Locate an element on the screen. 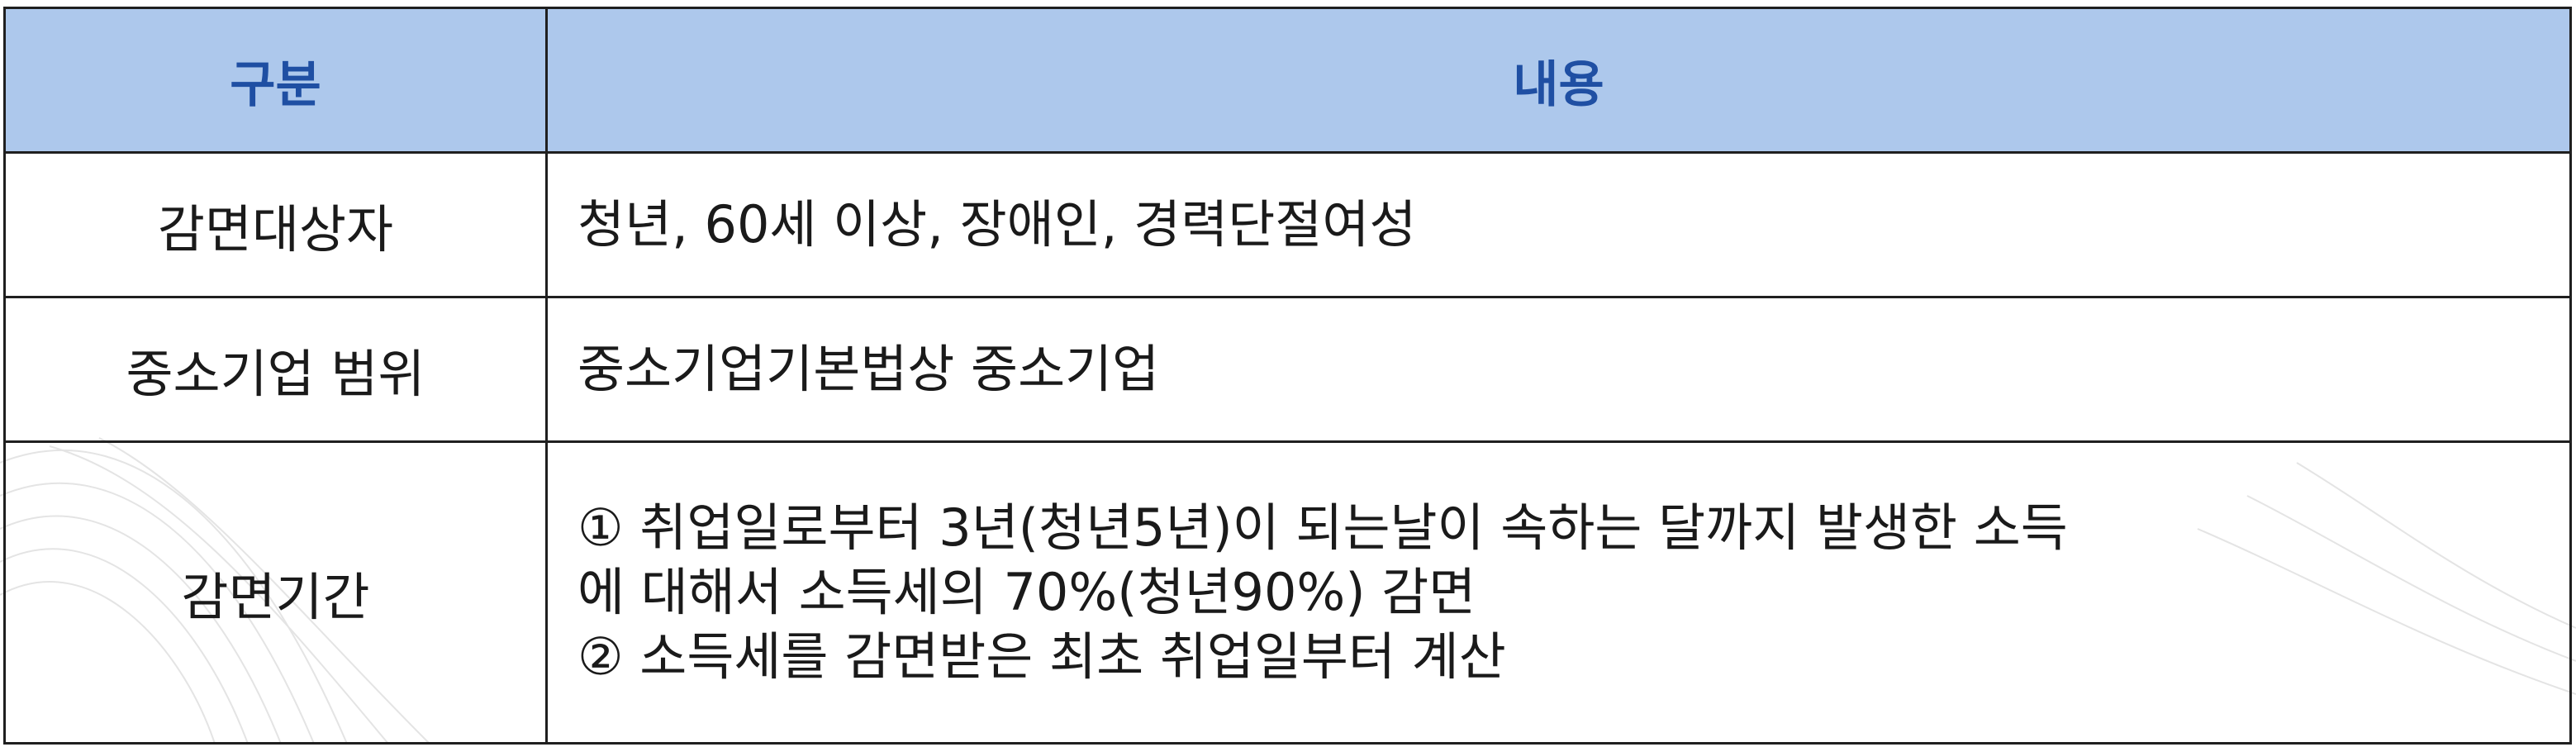 This screenshot has height=747, width=2576. content-line: ② 소득세를 감면받은 최초 취업일부터 계산 is located at coordinates (1041, 656).